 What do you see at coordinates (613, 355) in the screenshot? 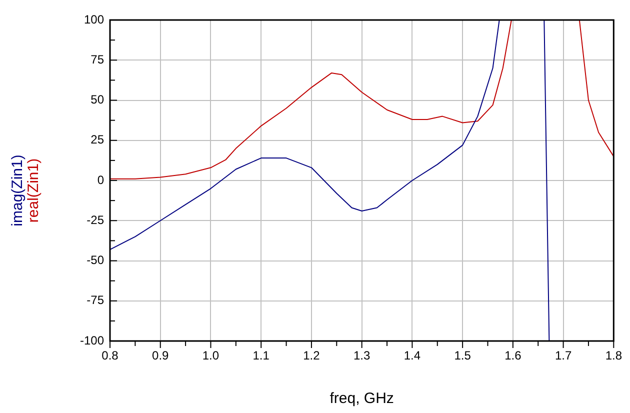
I see `x-tick-label: 1.8` at bounding box center [613, 355].